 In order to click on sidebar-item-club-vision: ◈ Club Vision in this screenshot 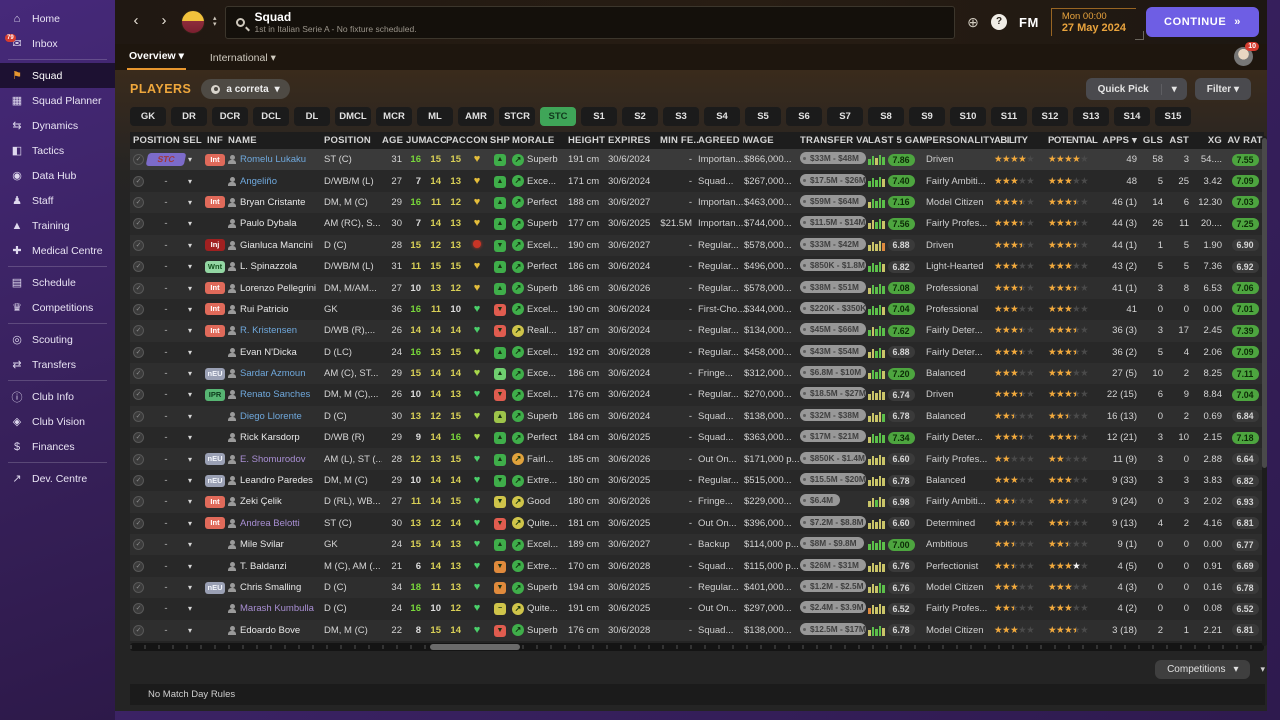, I will do `click(57, 421)`.